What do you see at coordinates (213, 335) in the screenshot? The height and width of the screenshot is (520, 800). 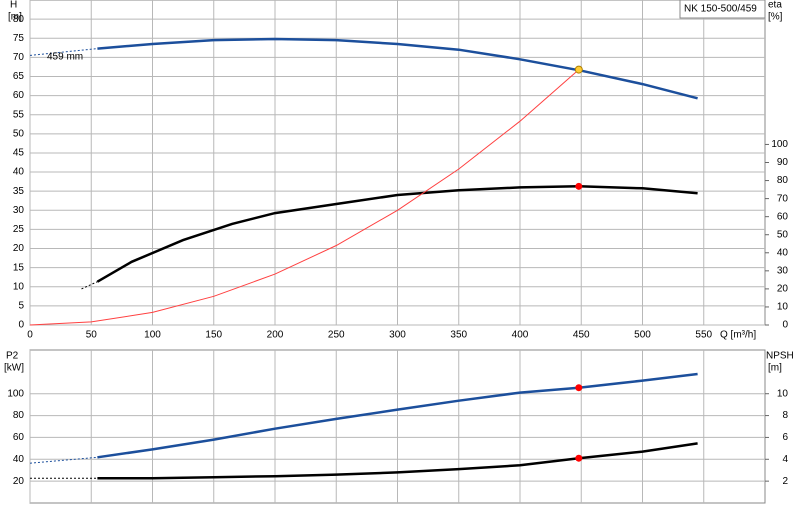 I see `x-tick-label: 150` at bounding box center [213, 335].